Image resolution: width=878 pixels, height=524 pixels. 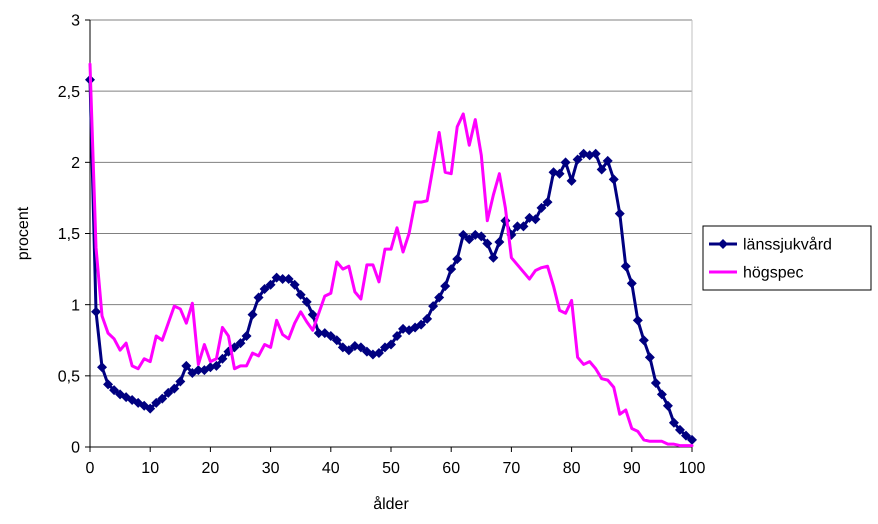 I want to click on y-tick-label: 2, so click(x=75, y=163).